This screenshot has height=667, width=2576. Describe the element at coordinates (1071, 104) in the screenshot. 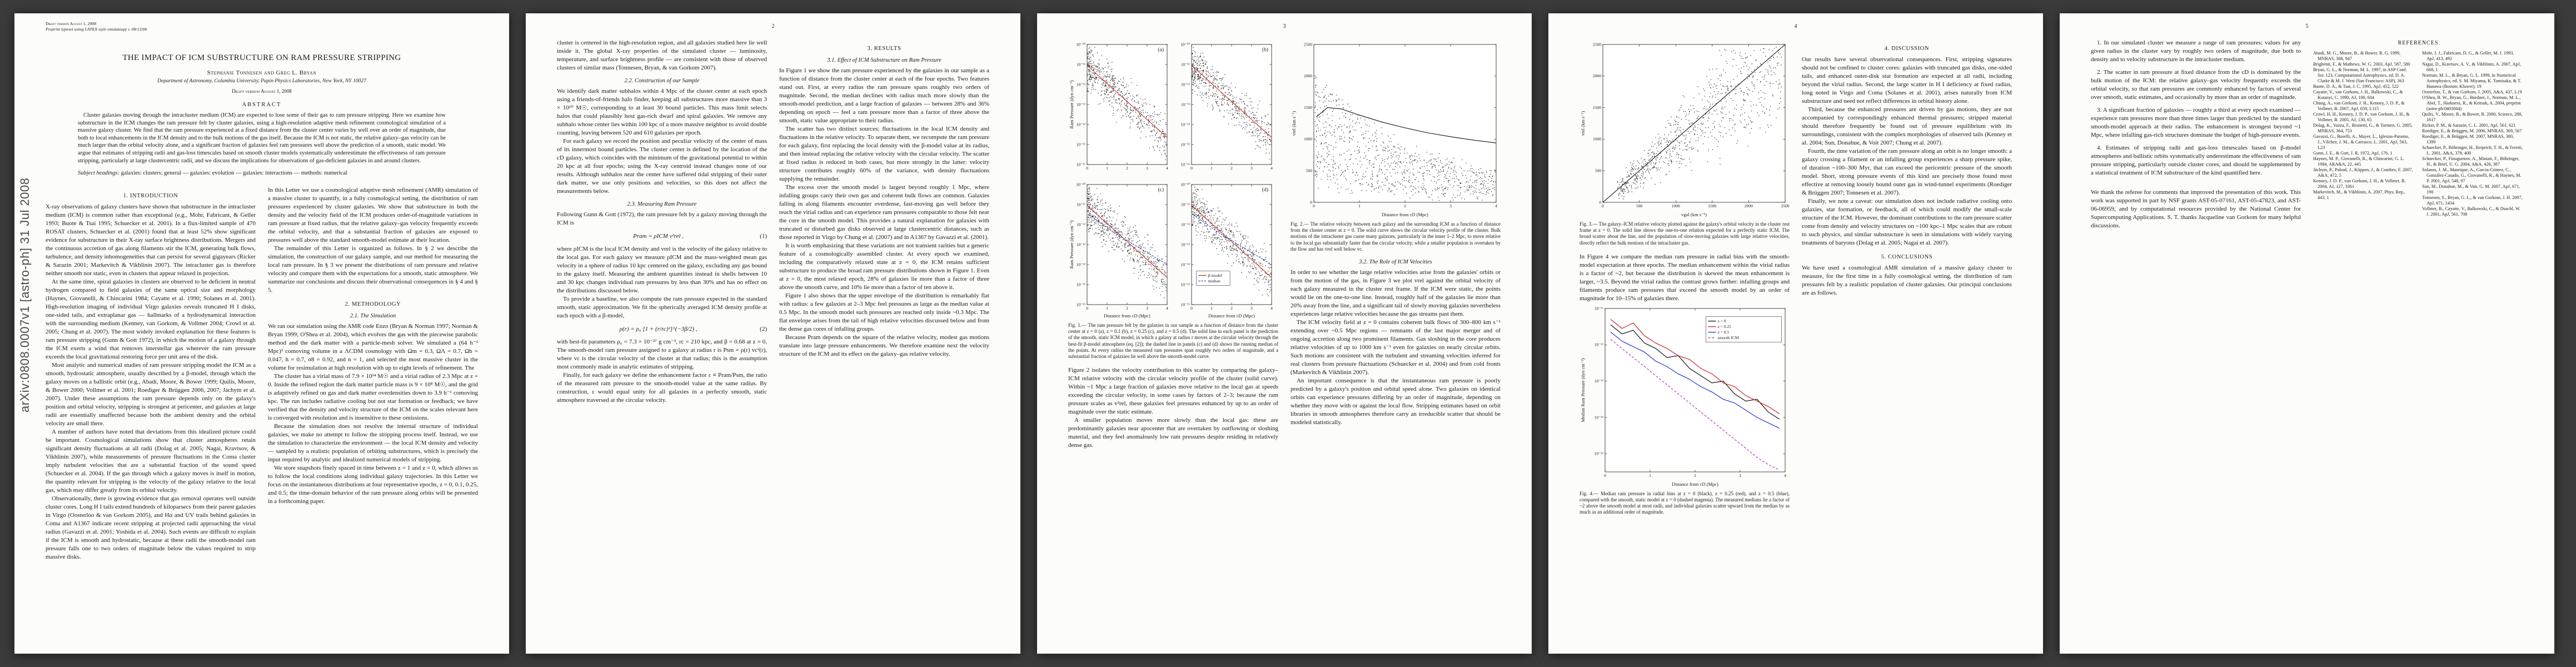

I see `svg-text: Ram Pressure (dyn cm⁻²)` at that location.